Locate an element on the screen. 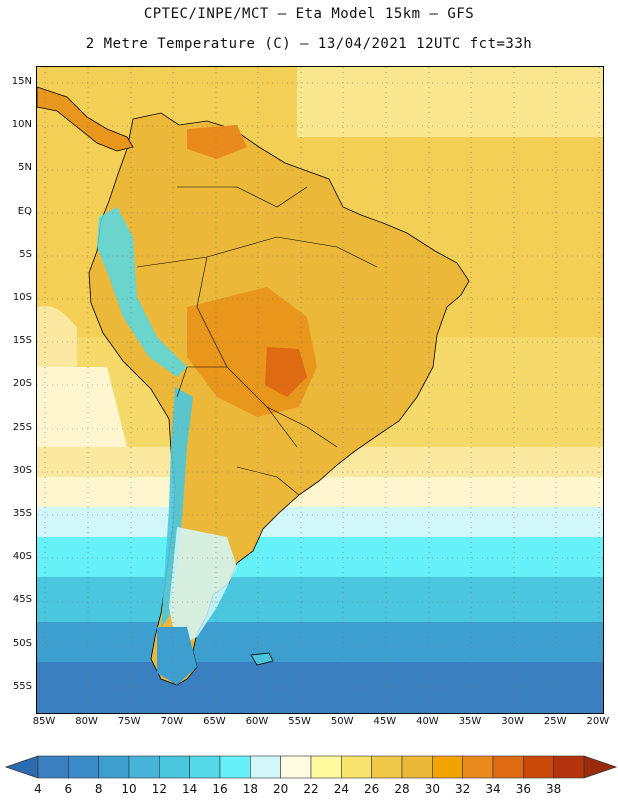  colorbar-tick-label: 14 is located at coordinates (190, 789).